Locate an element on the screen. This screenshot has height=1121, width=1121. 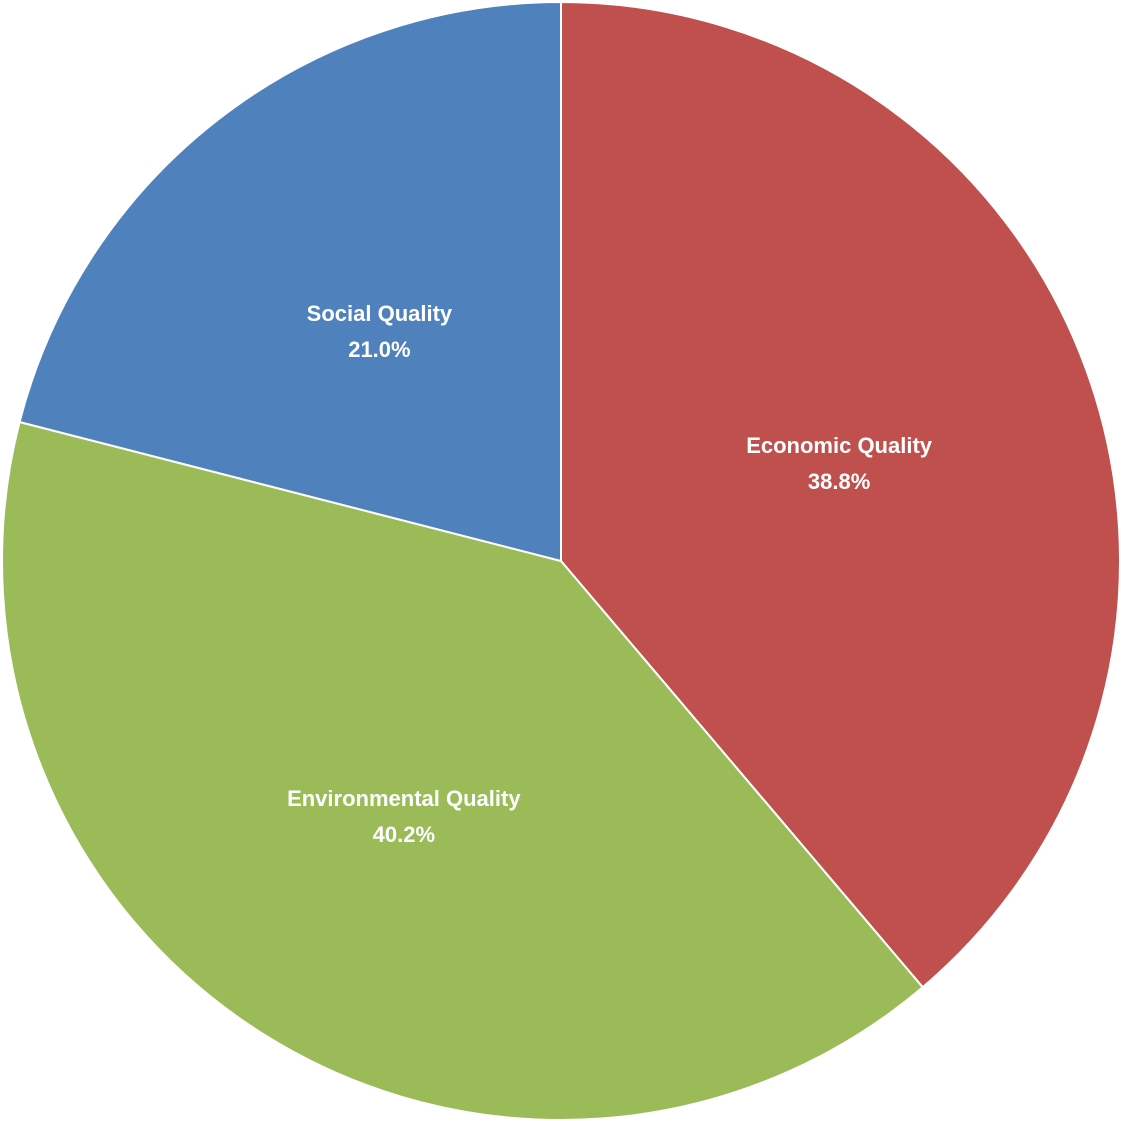
slice-value-environmental-quality: 40.2% is located at coordinates (404, 834).